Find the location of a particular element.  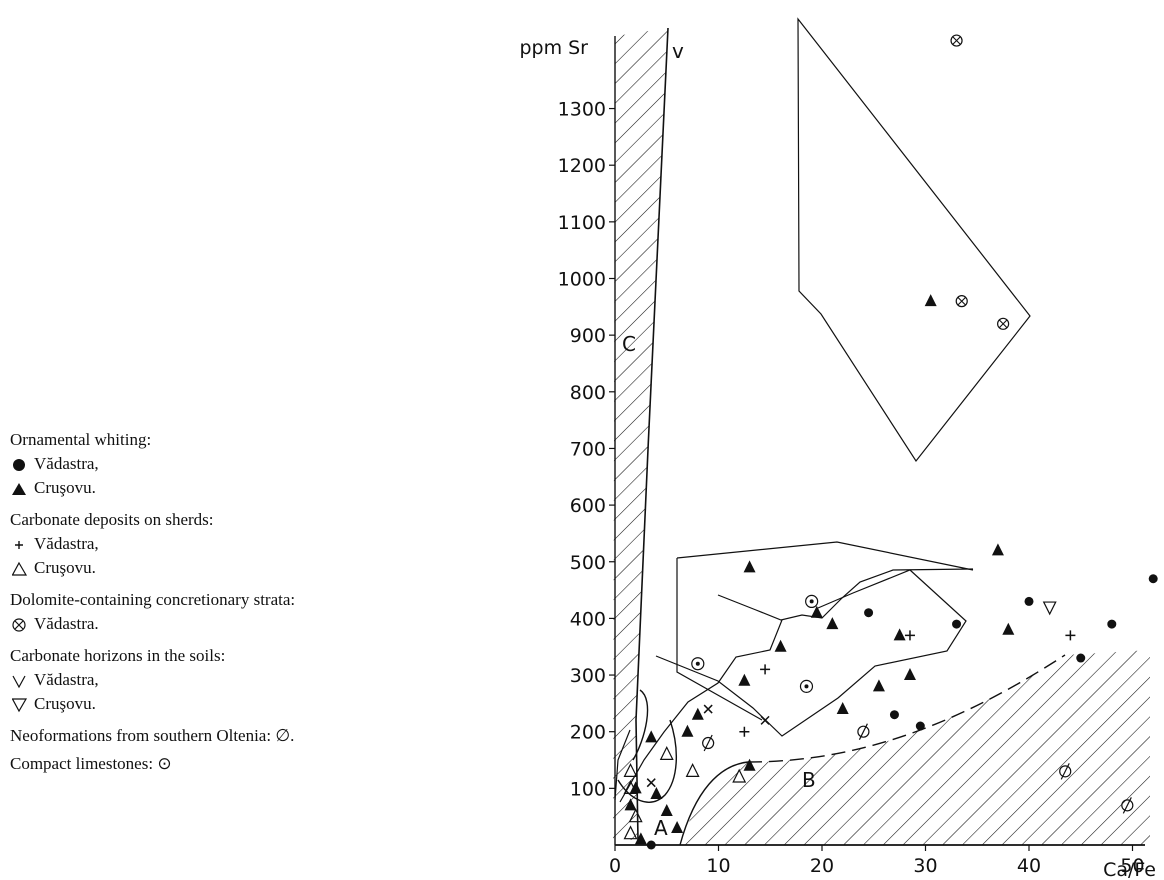

legend-item-label: Cruşovu. is located at coordinates (65, 487).